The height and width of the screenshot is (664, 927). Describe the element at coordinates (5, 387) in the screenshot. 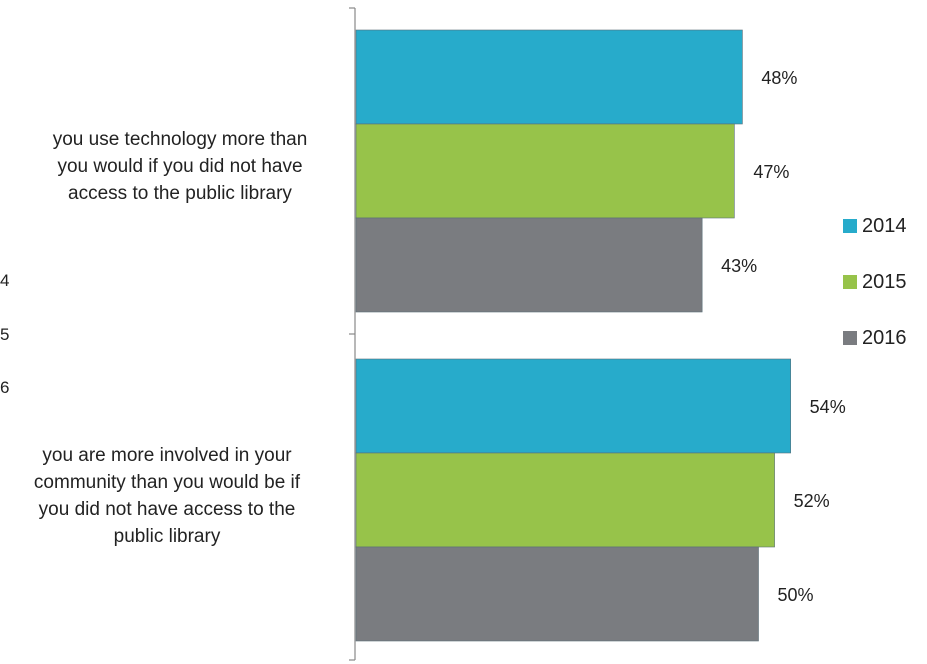

I see `edge-text-3: 6` at that location.